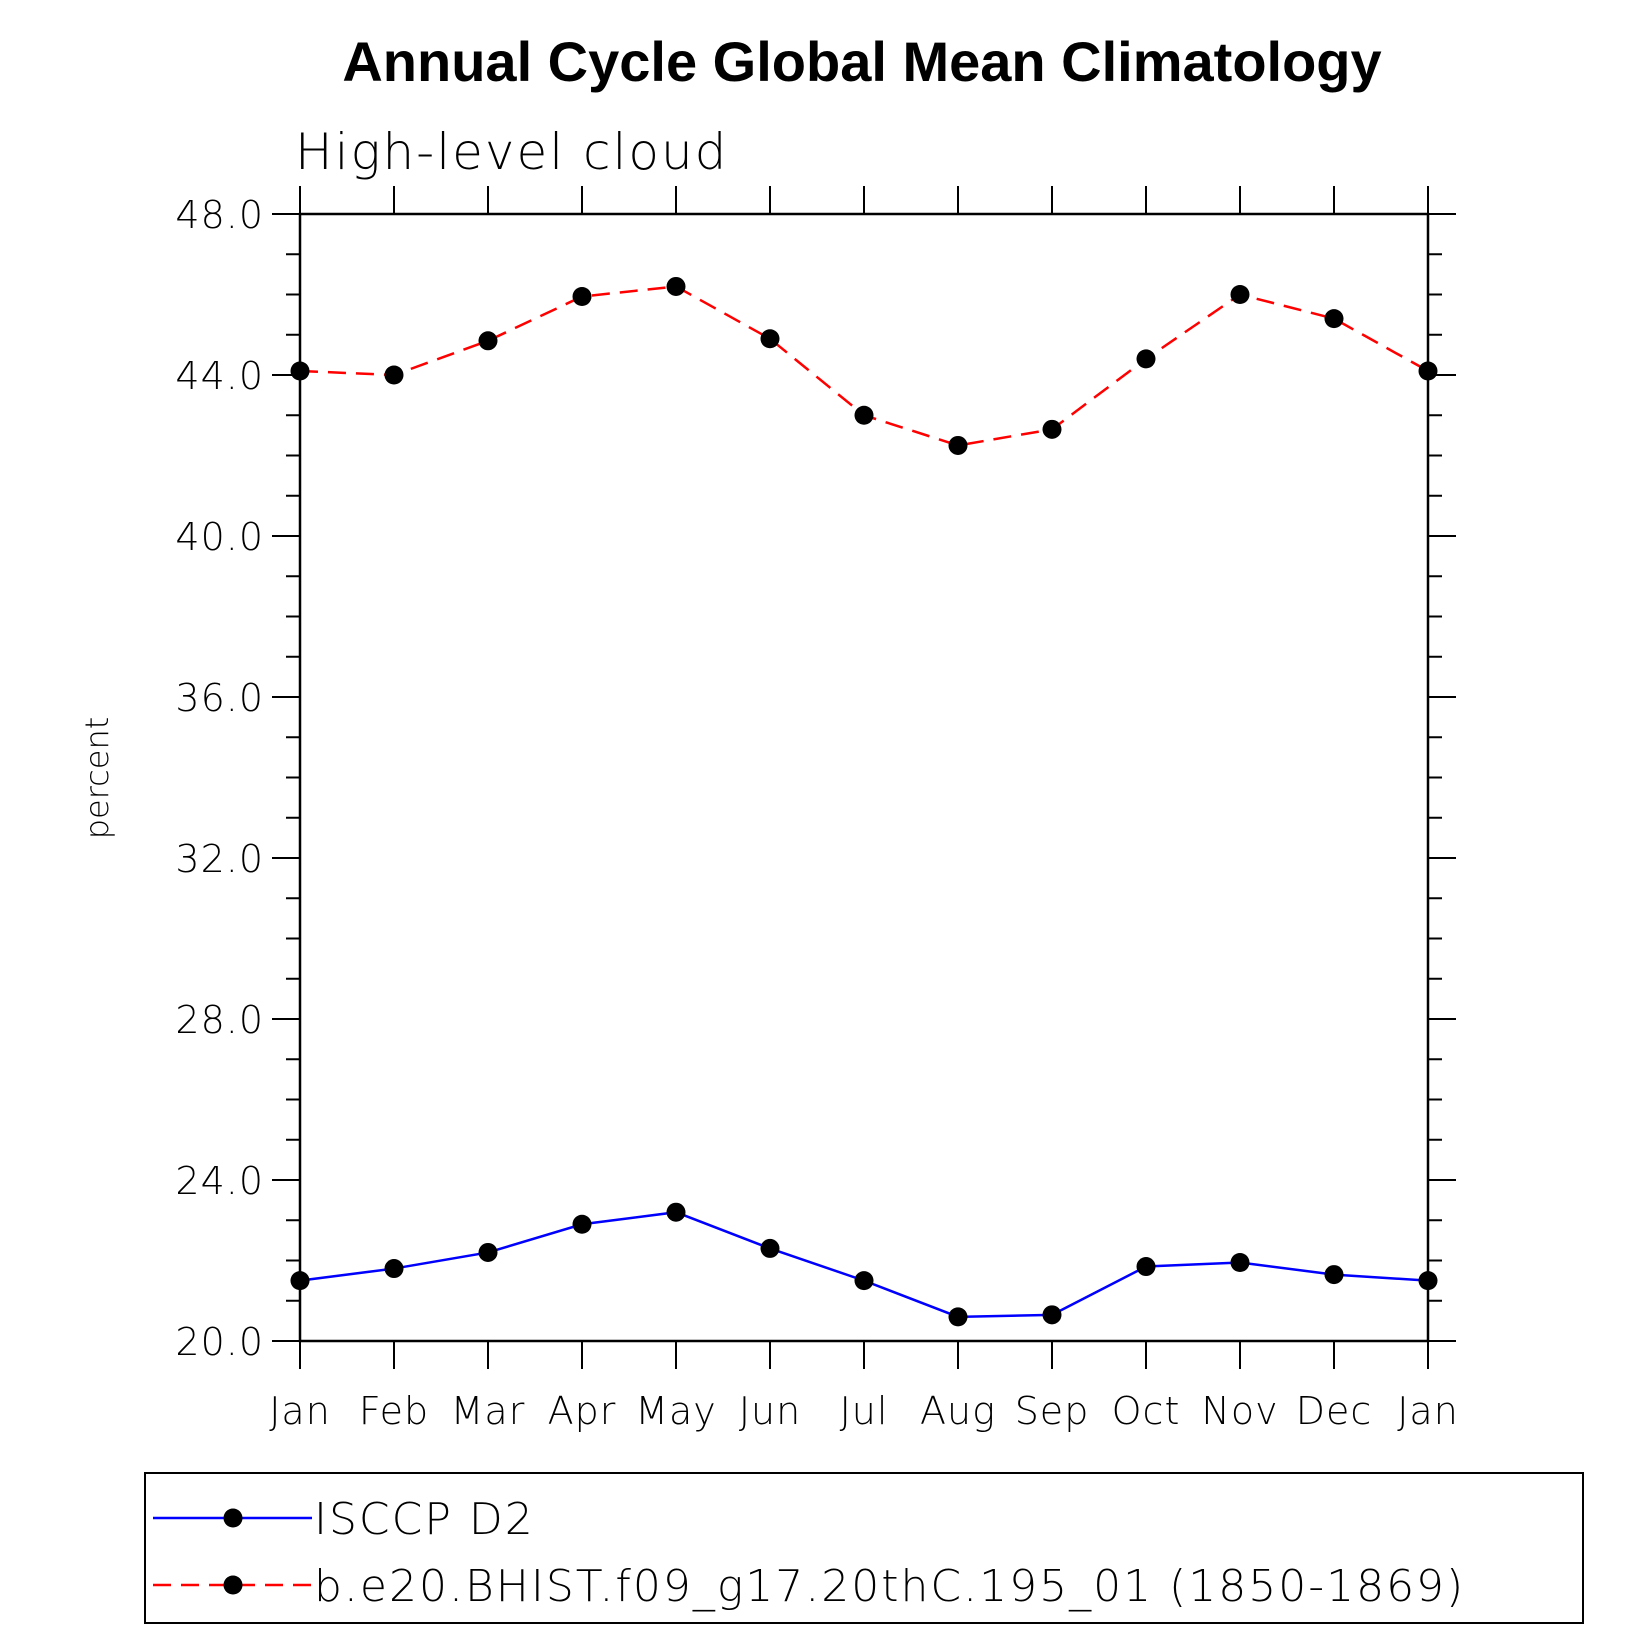 This screenshot has height=1652, width=1652. Describe the element at coordinates (1239, 1411) in the screenshot. I see `x-tick-label: Nov` at that location.